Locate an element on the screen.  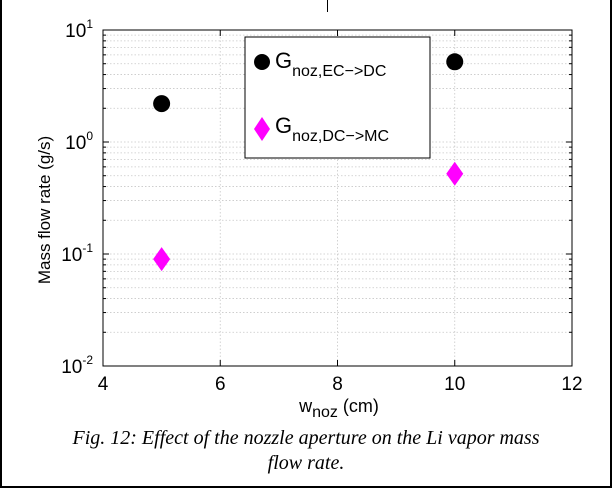
y-axis-label: Mass flow rate (g/s) is located at coordinates (44, 210).